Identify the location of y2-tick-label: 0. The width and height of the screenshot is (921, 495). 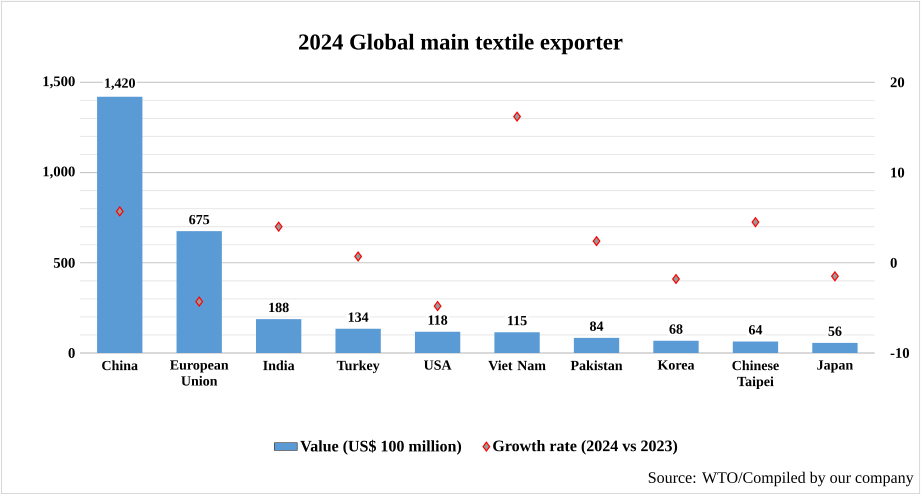
(893, 263).